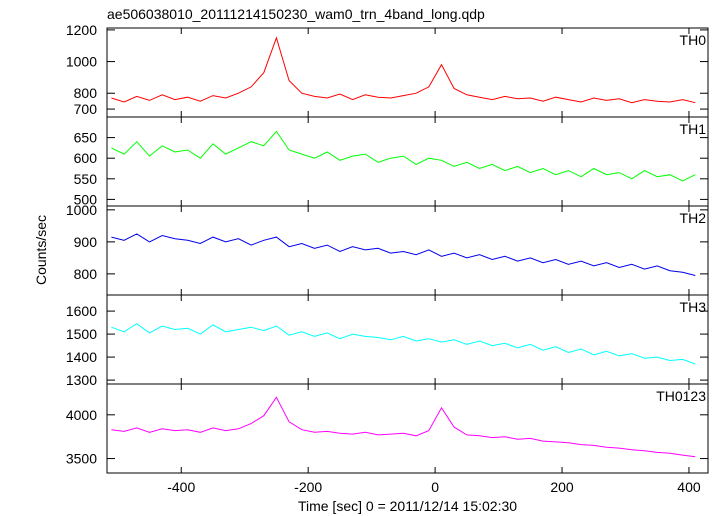 Image resolution: width=717 pixels, height=516 pixels. What do you see at coordinates (81, 415) in the screenshot?
I see `y-tick-label: 4000` at bounding box center [81, 415].